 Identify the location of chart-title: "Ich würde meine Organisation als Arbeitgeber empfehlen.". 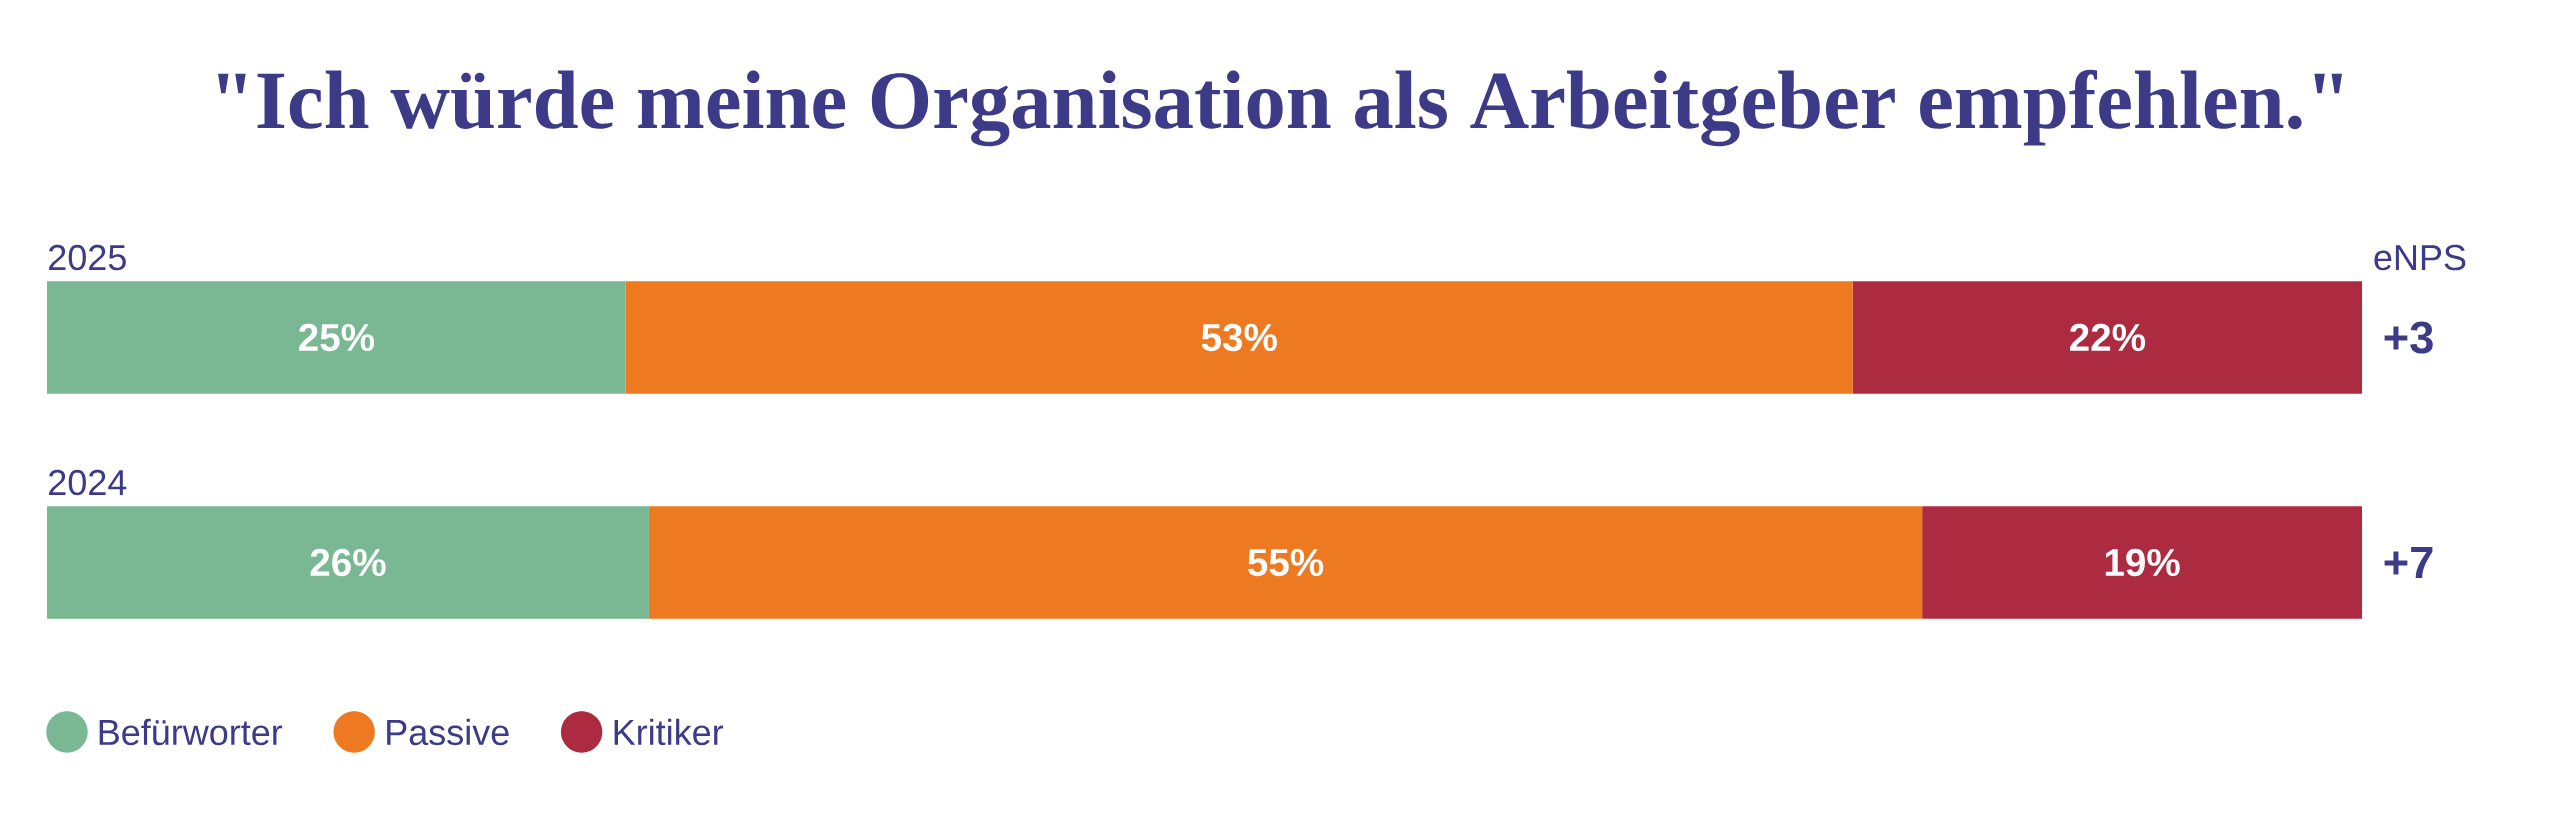
(1280, 108).